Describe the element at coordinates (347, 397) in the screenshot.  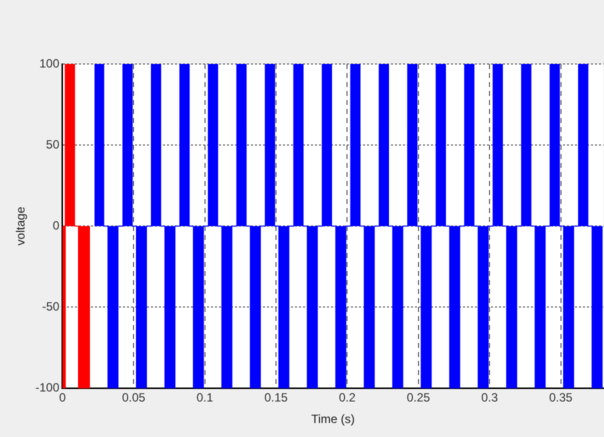
I see `x-tick-label: 0.2` at that location.